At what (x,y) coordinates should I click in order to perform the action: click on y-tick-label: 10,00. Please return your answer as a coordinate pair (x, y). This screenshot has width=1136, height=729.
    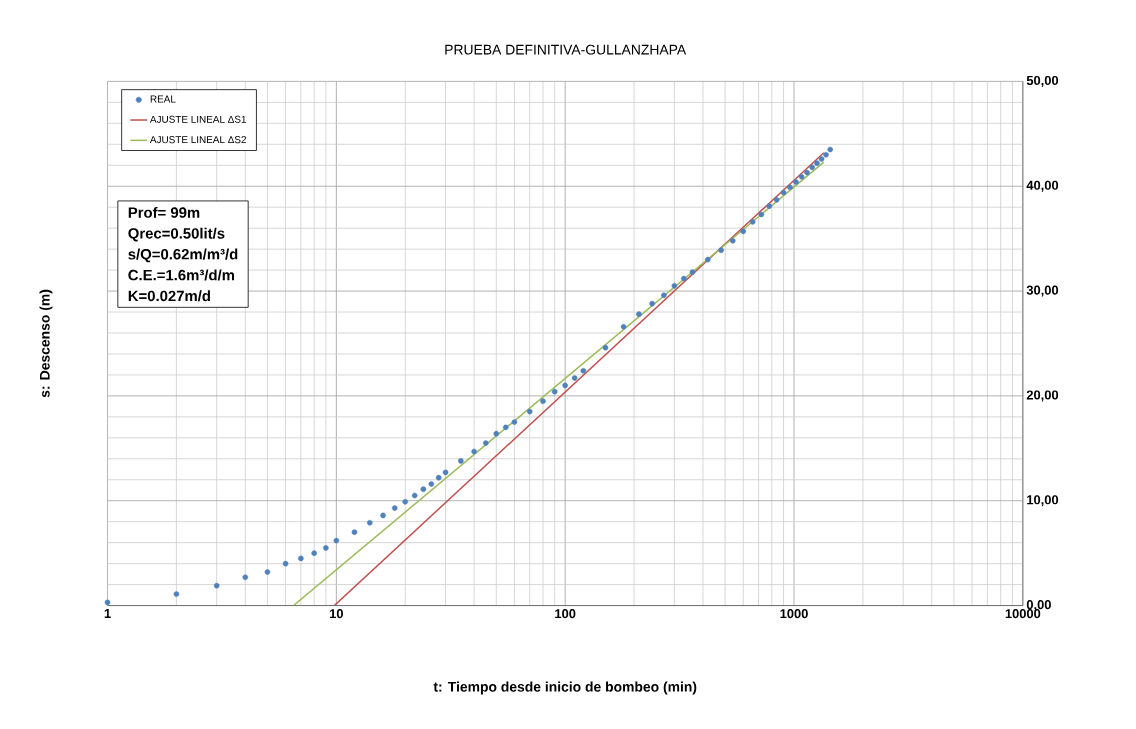
    Looking at the image, I should click on (1043, 501).